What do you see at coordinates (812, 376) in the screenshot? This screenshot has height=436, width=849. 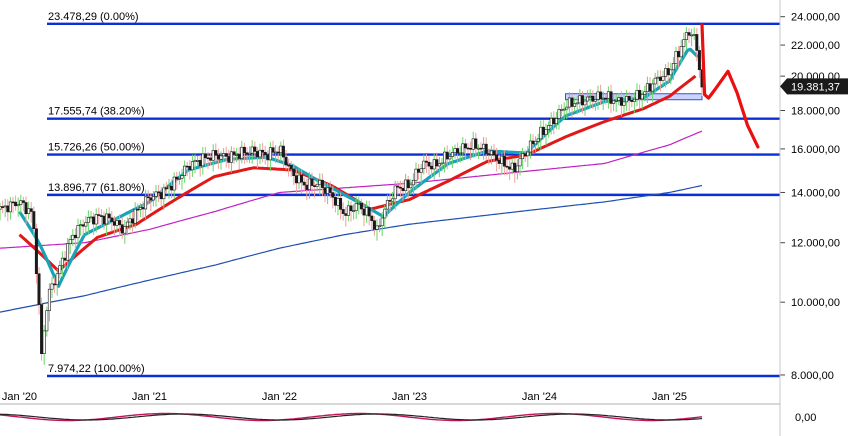 I see `y-tick-label: 8.000,00` at bounding box center [812, 376].